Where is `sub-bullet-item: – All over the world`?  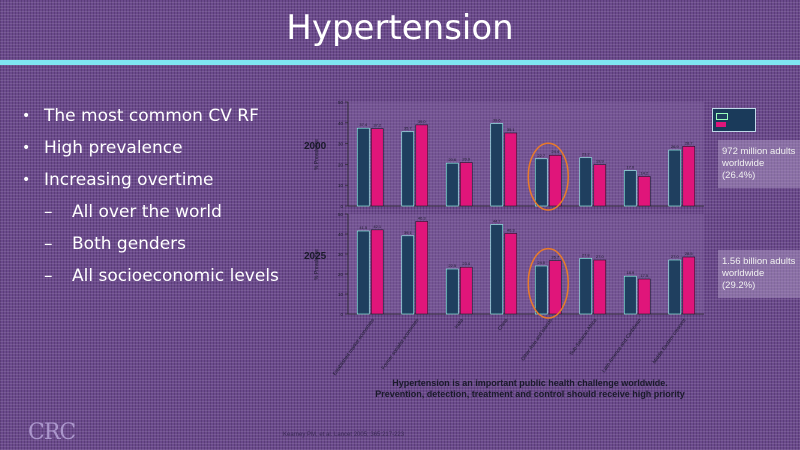 sub-bullet-item: – All over the world is located at coordinates (150, 212).